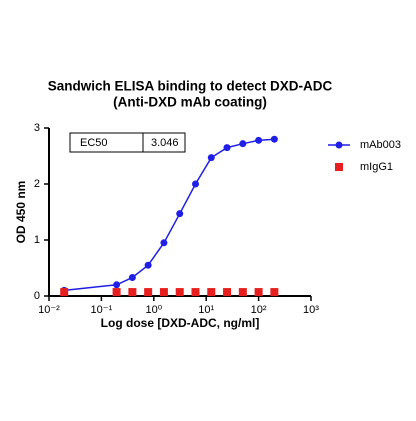 This screenshot has height=421, width=416. I want to click on y-tick-label: 2, so click(37, 184).